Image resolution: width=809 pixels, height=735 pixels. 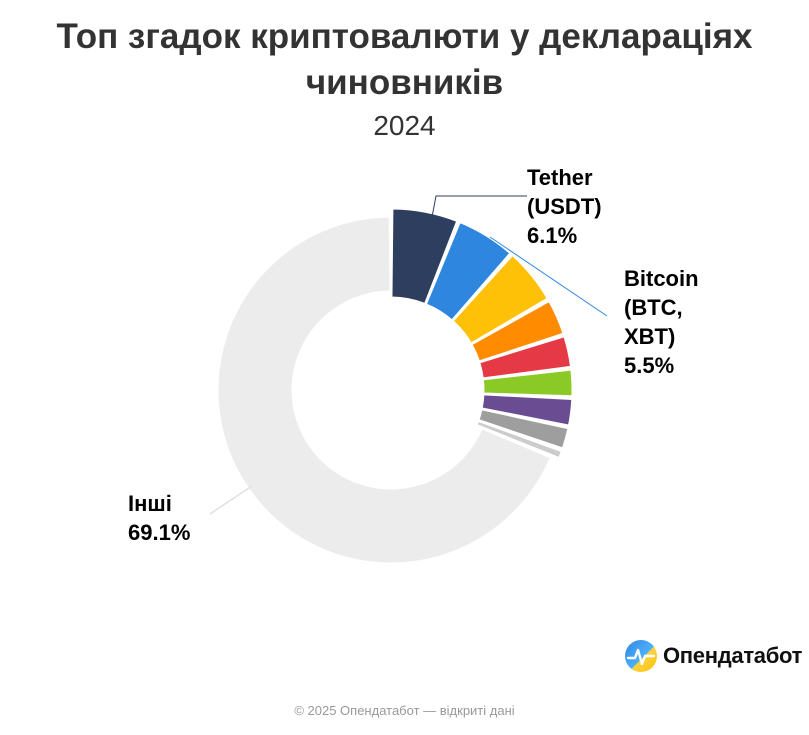 What do you see at coordinates (468, 271) in the screenshot?
I see `slice-bitcoin-btc-xbt` at bounding box center [468, 271].